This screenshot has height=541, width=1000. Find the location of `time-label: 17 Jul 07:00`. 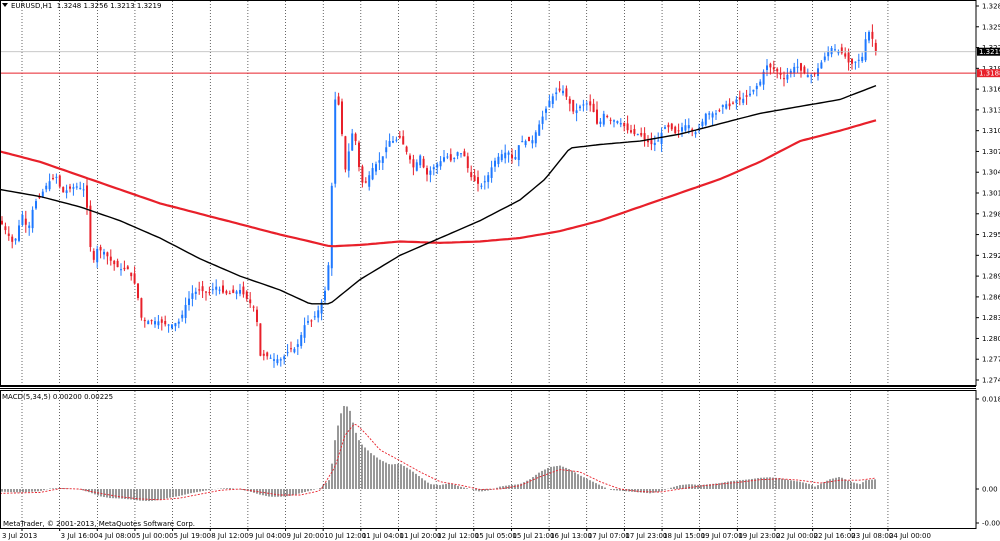

time-label: 17 Jul 07:00 is located at coordinates (609, 536).